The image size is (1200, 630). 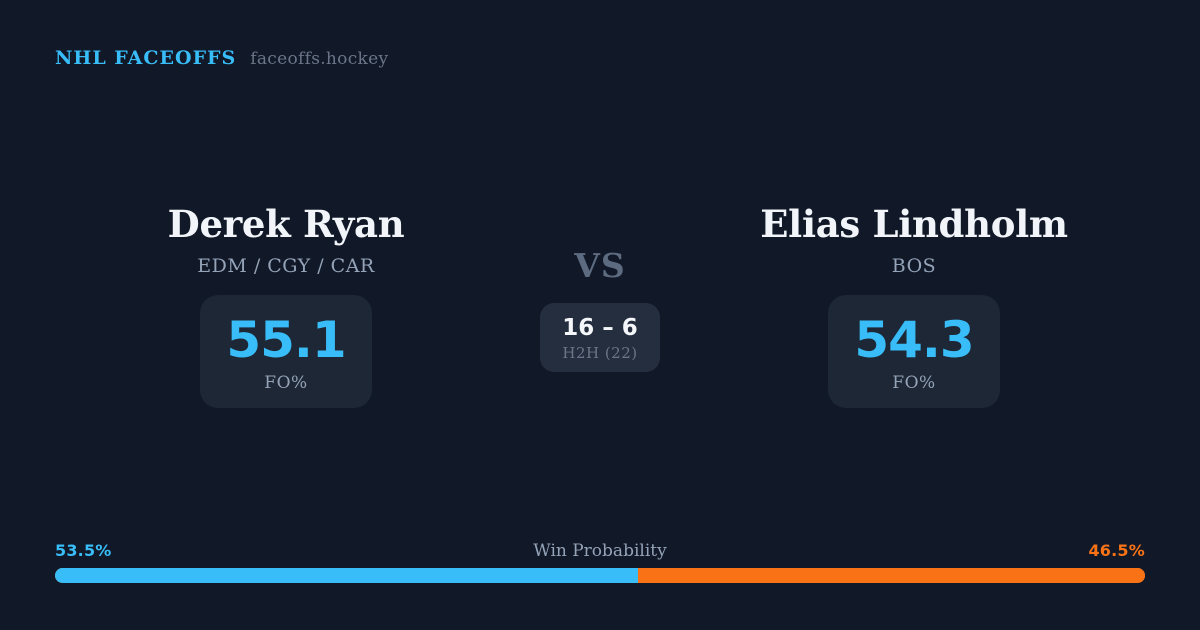 I want to click on win-probability-bar, so click(x=600, y=575).